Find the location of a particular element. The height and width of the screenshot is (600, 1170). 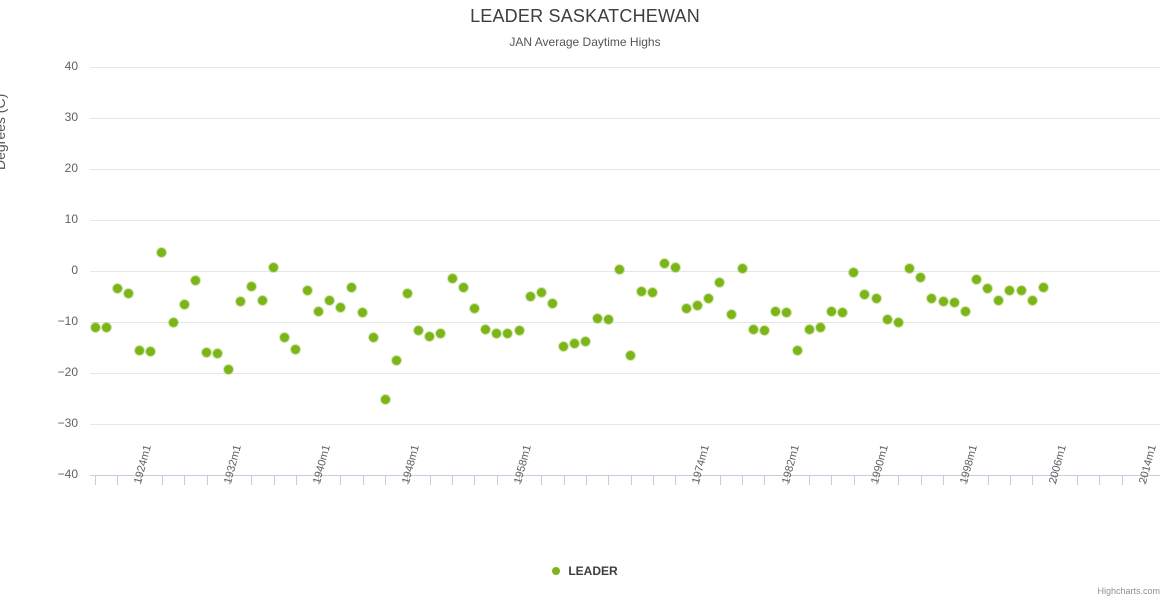

highcharts-credit: Highcharts.com is located at coordinates (1128, 591).